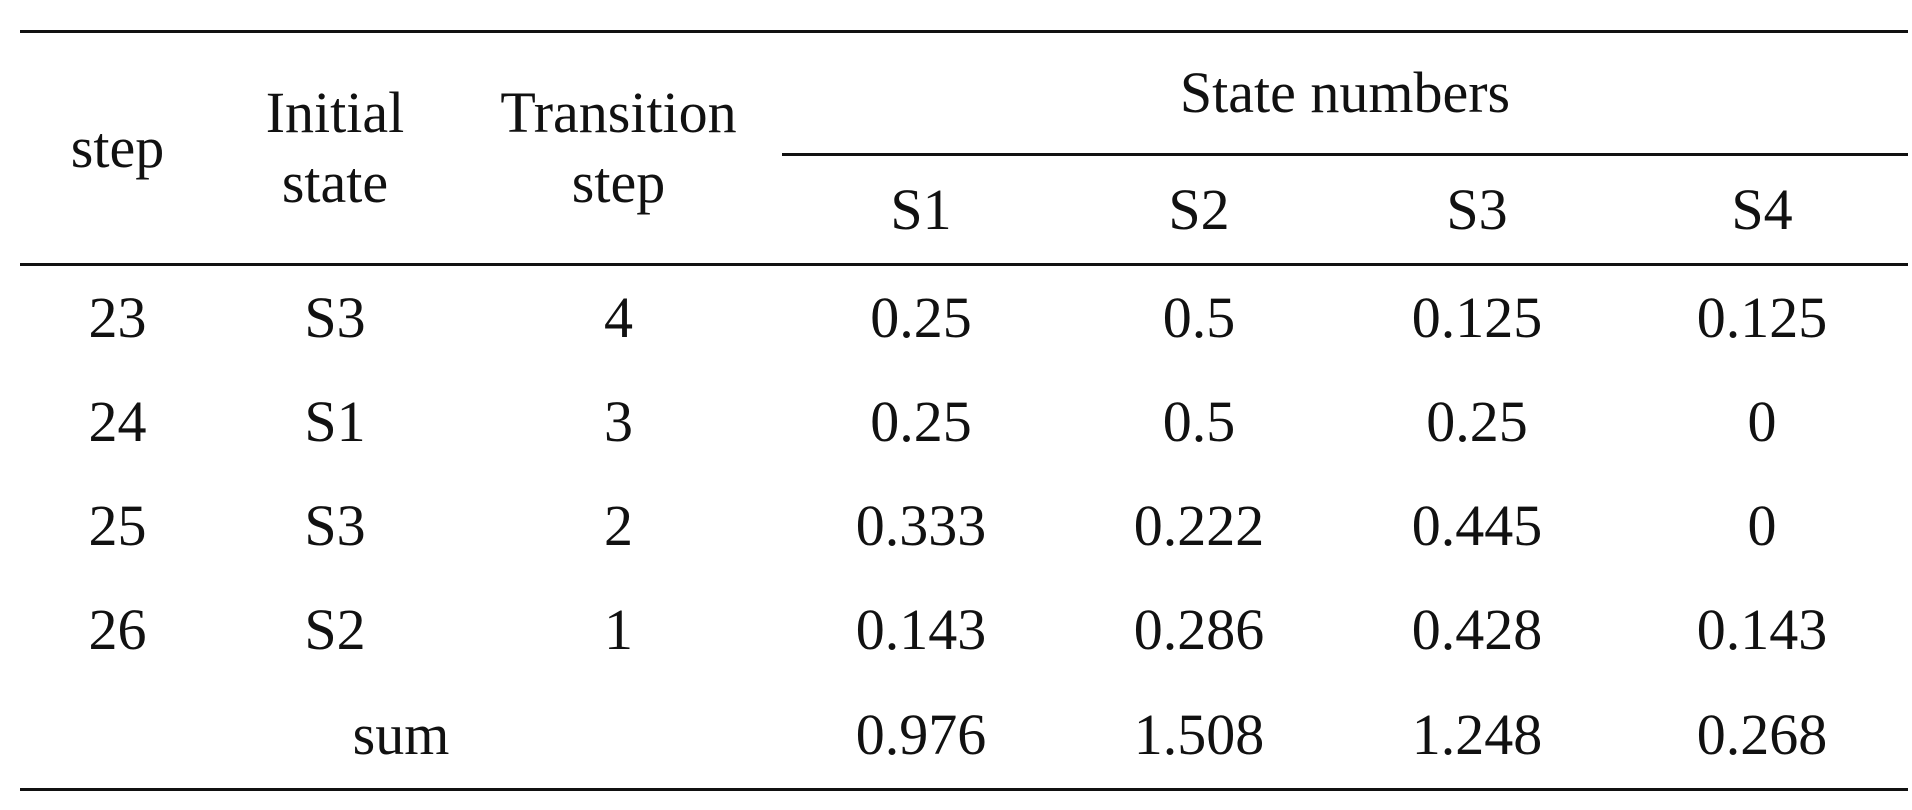  Describe the element at coordinates (1199, 525) in the screenshot. I see `cell-s2: 0.222` at that location.